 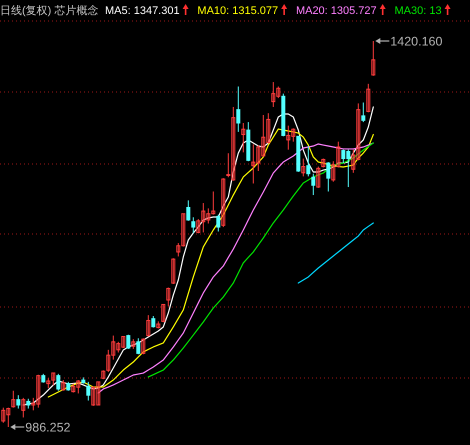 I want to click on text: MA20: 1305.727, so click(x=336, y=11).